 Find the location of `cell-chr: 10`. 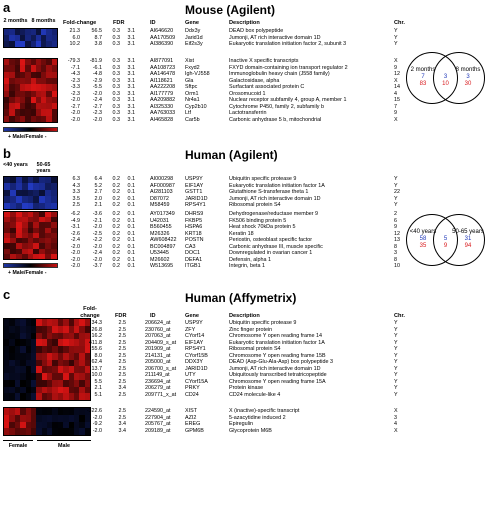

cell-chr: 10 is located at coordinates (397, 266).